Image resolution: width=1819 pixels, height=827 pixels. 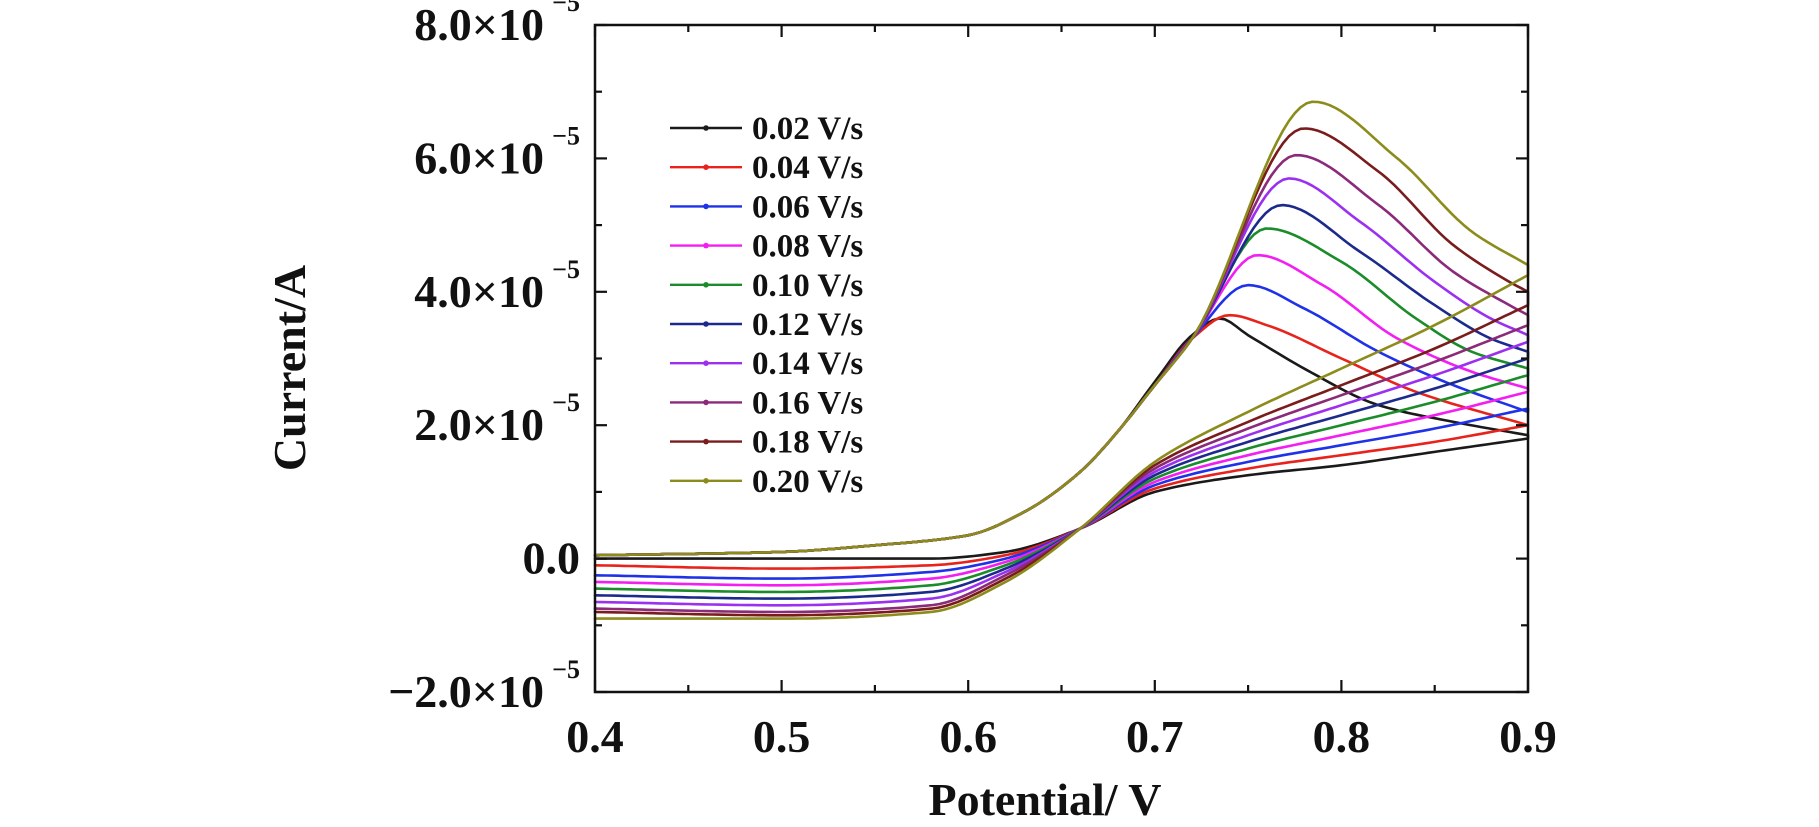 I want to click on legend-label: 0.14 V/s, so click(x=807, y=364).